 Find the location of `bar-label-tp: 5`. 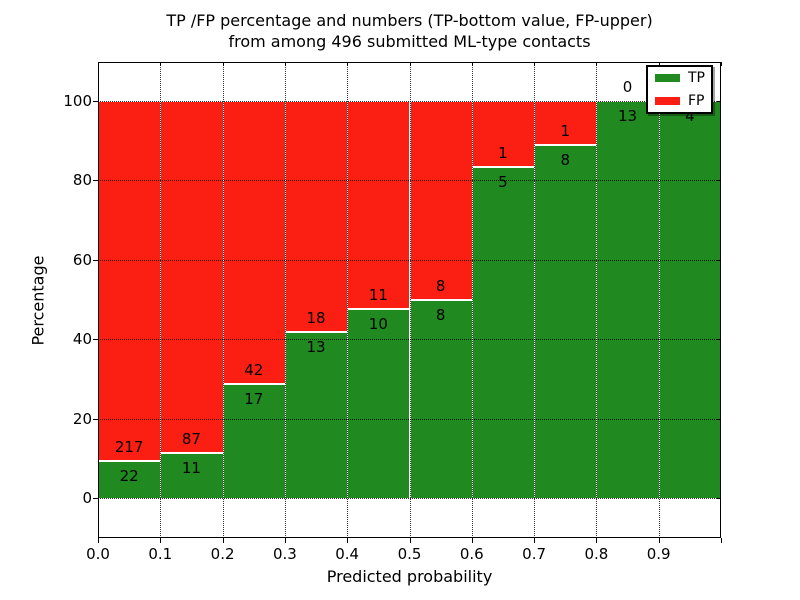

bar-label-tp: 5 is located at coordinates (503, 182).